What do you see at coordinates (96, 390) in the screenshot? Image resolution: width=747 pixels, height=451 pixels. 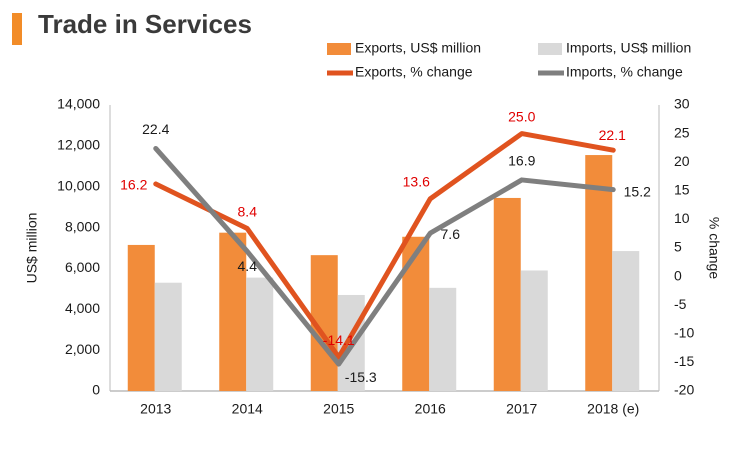 I see `left-tick-label: 0` at bounding box center [96, 390].